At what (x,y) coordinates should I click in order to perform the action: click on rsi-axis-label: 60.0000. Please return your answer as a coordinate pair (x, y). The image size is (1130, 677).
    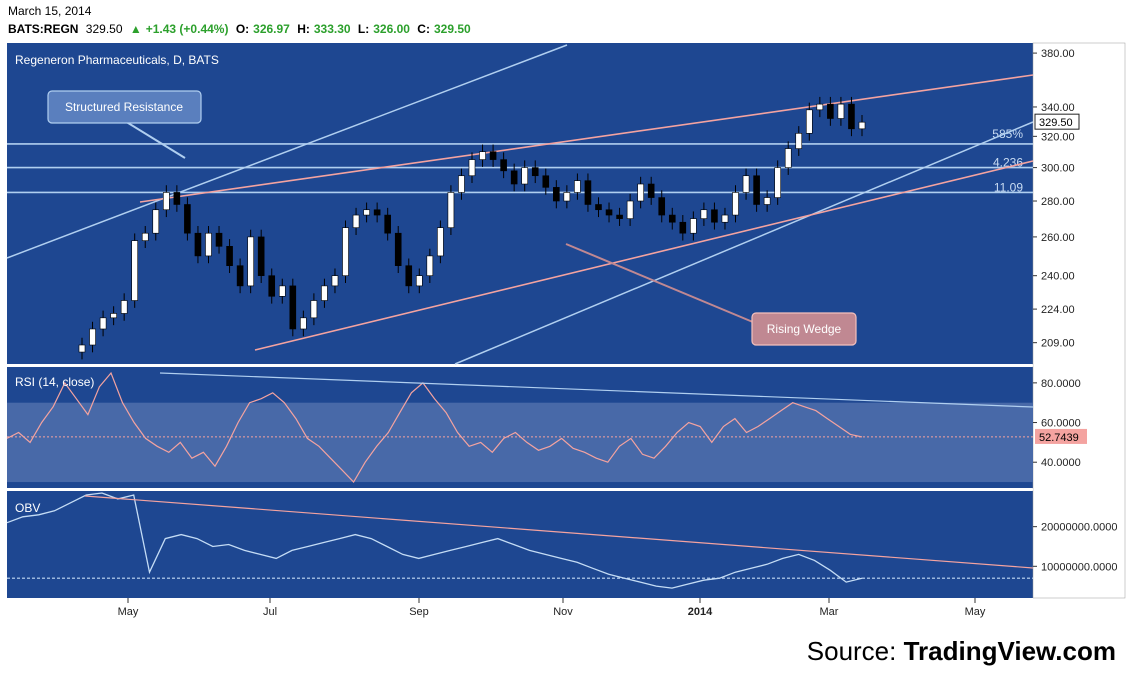
    Looking at the image, I should click on (1061, 424).